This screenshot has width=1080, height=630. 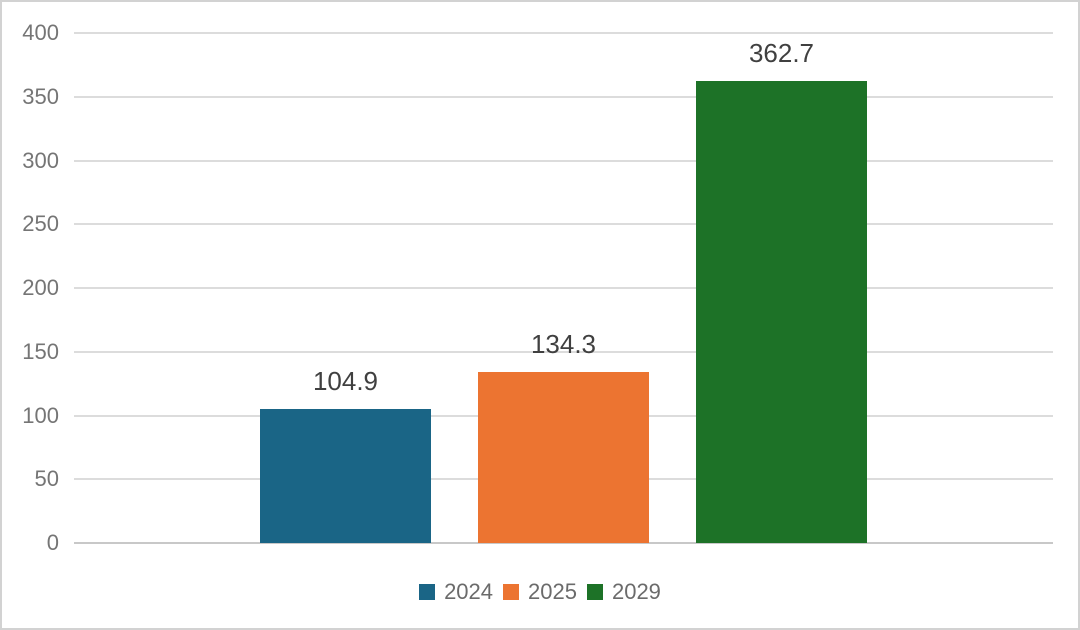 I want to click on y-axis-tick-label: 250, so click(x=40, y=224).